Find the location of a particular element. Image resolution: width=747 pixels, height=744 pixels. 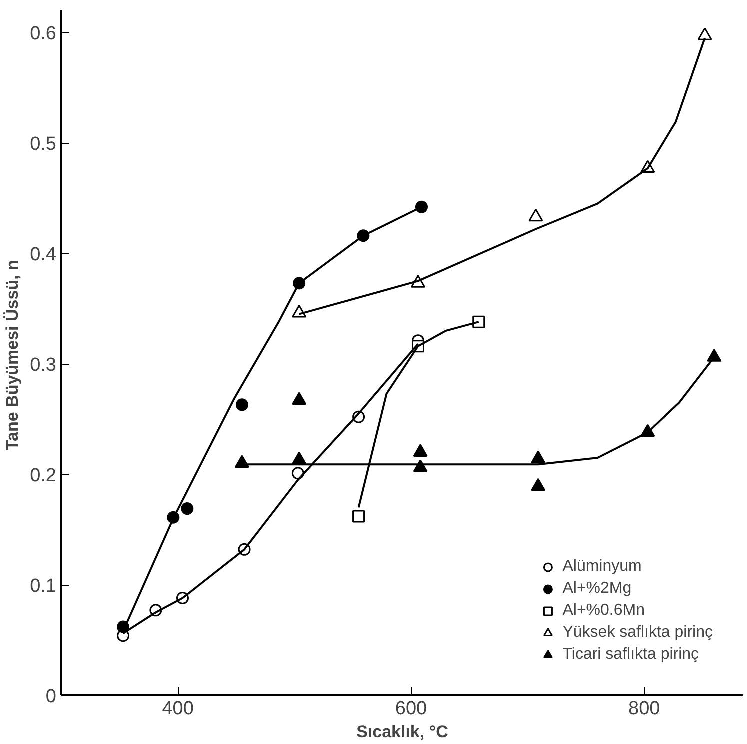

y-tick-label: 0.3 is located at coordinates (43, 365).